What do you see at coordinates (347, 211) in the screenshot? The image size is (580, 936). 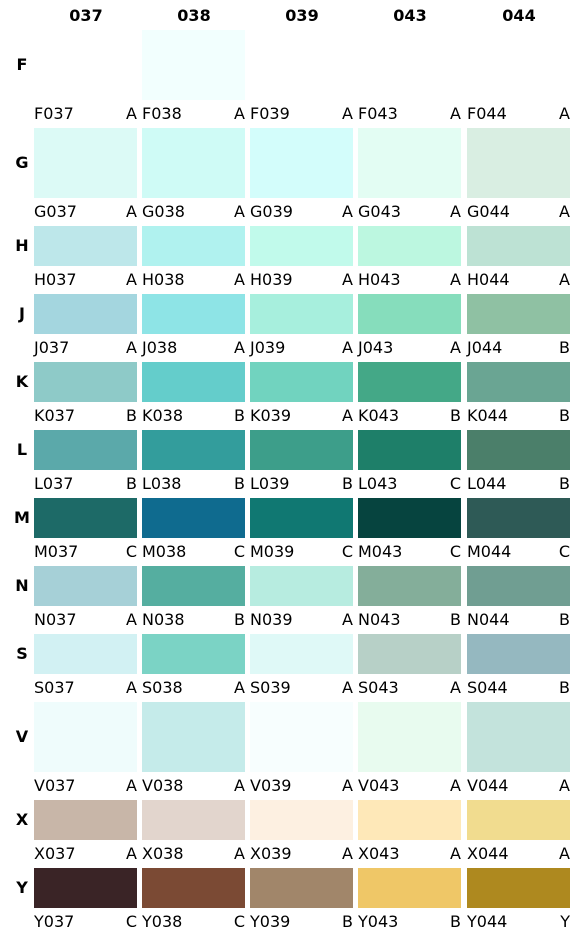 I see `swatch-grade-G039: A` at bounding box center [347, 211].